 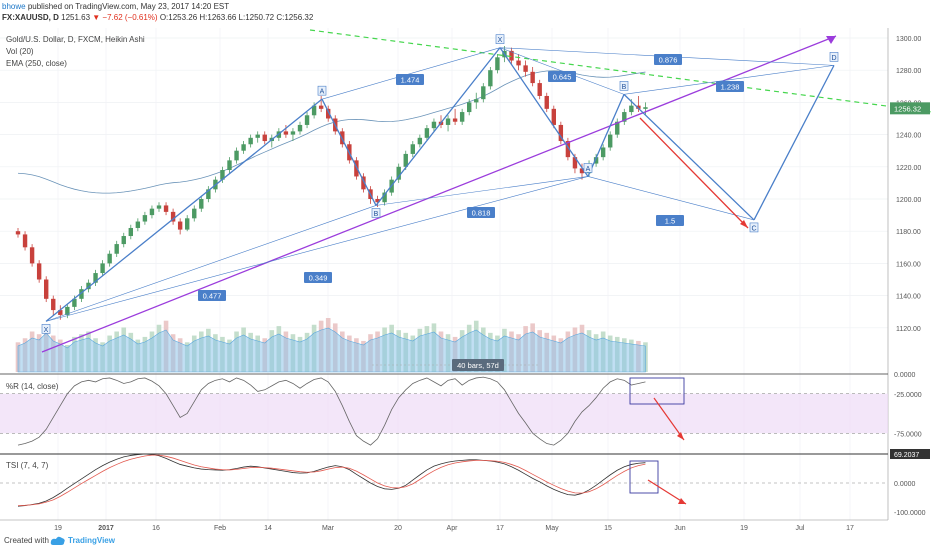 What do you see at coordinates (908, 329) in the screenshot?
I see `price-tick-label: 1120.00` at bounding box center [908, 329].